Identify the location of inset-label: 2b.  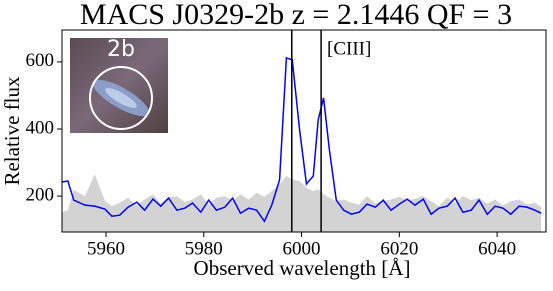
(121, 49).